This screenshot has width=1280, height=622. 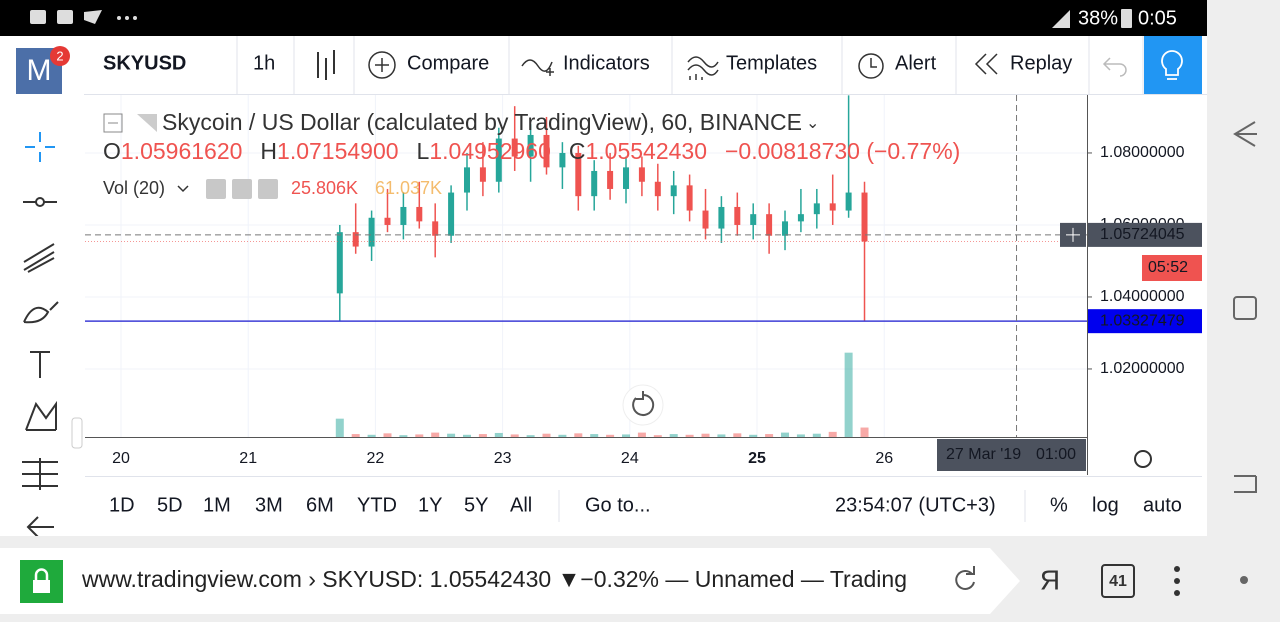 What do you see at coordinates (646, 151) in the screenshot?
I see `ohlc-value: 1.05542430` at bounding box center [646, 151].